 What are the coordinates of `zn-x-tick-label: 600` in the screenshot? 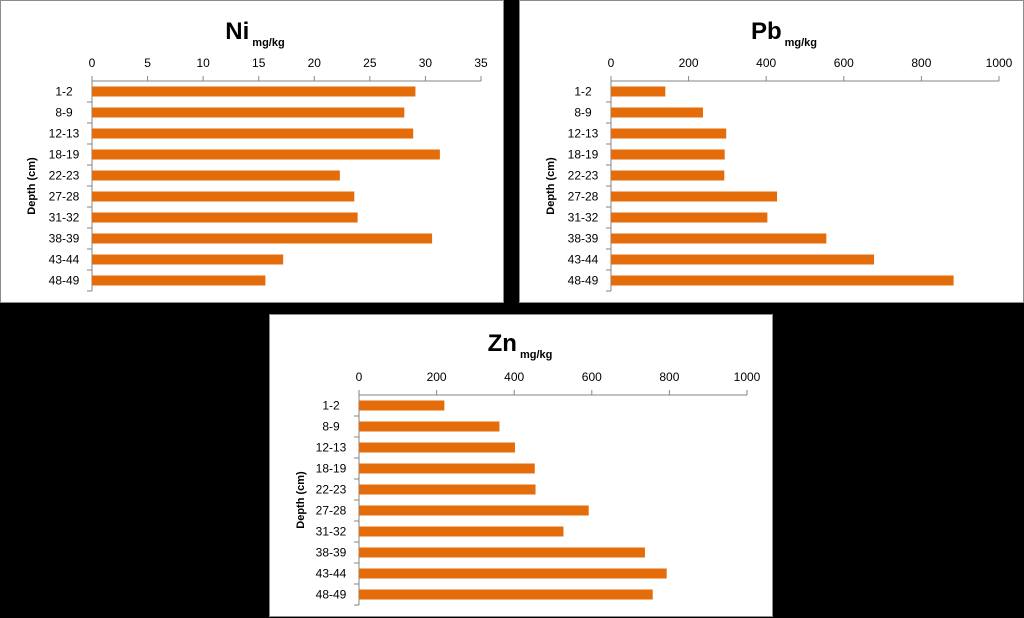 It's located at (592, 377).